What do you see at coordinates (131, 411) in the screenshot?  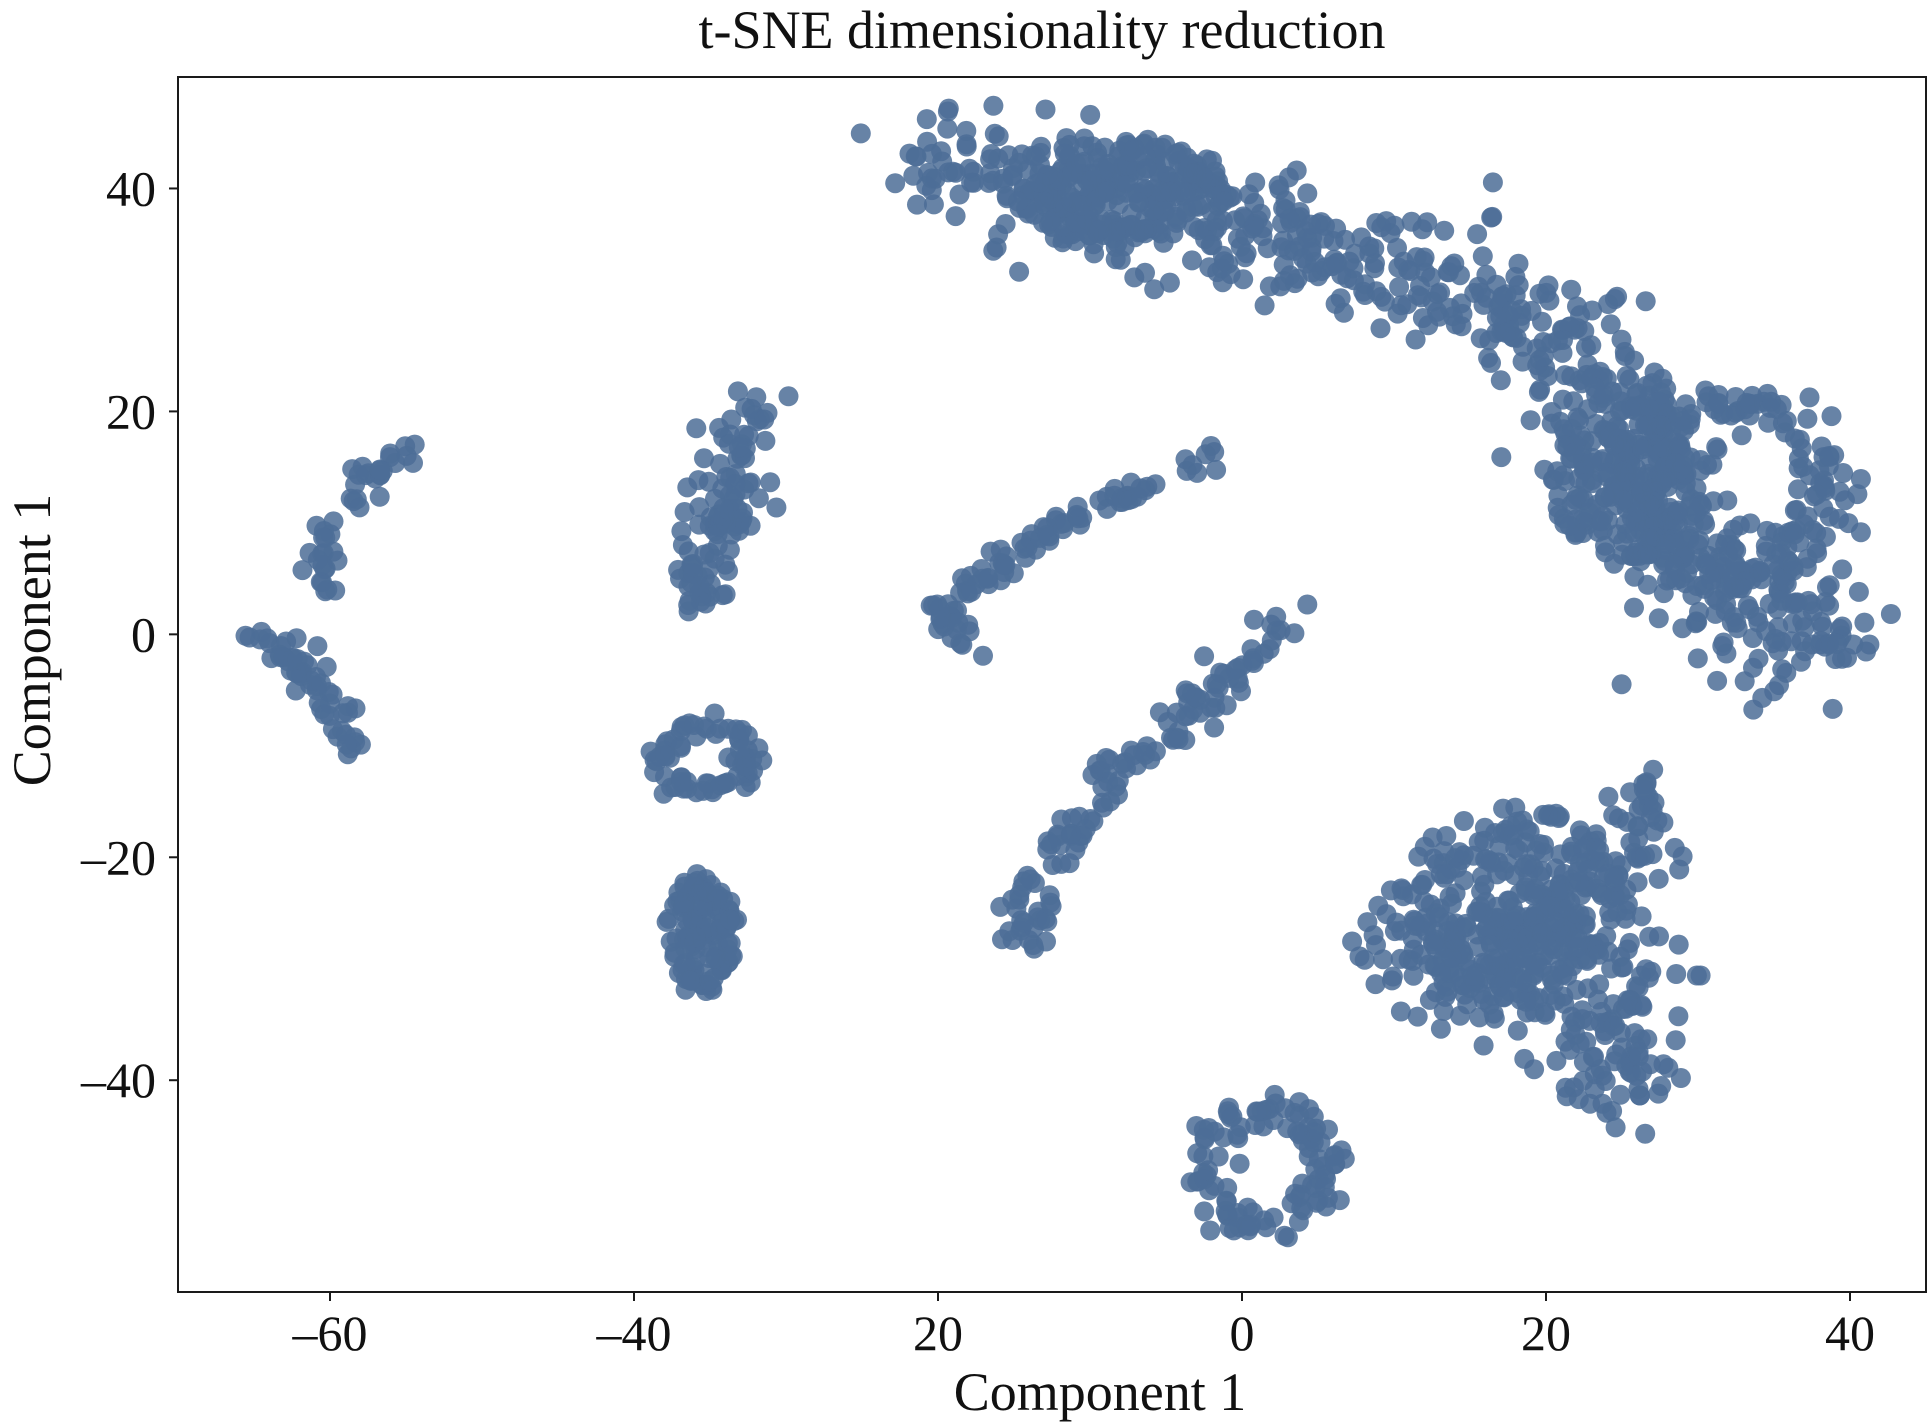 I see `y-tick-label: 20` at bounding box center [131, 411].